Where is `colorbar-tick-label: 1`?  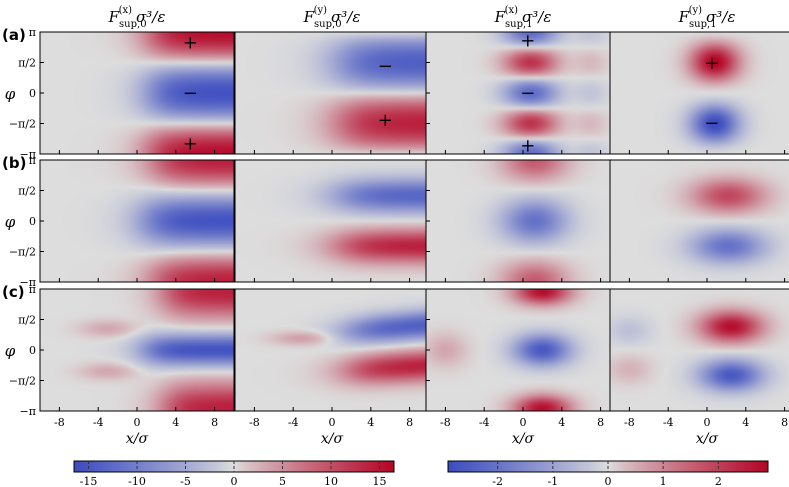
colorbar-tick-label: 1 is located at coordinates (663, 481).